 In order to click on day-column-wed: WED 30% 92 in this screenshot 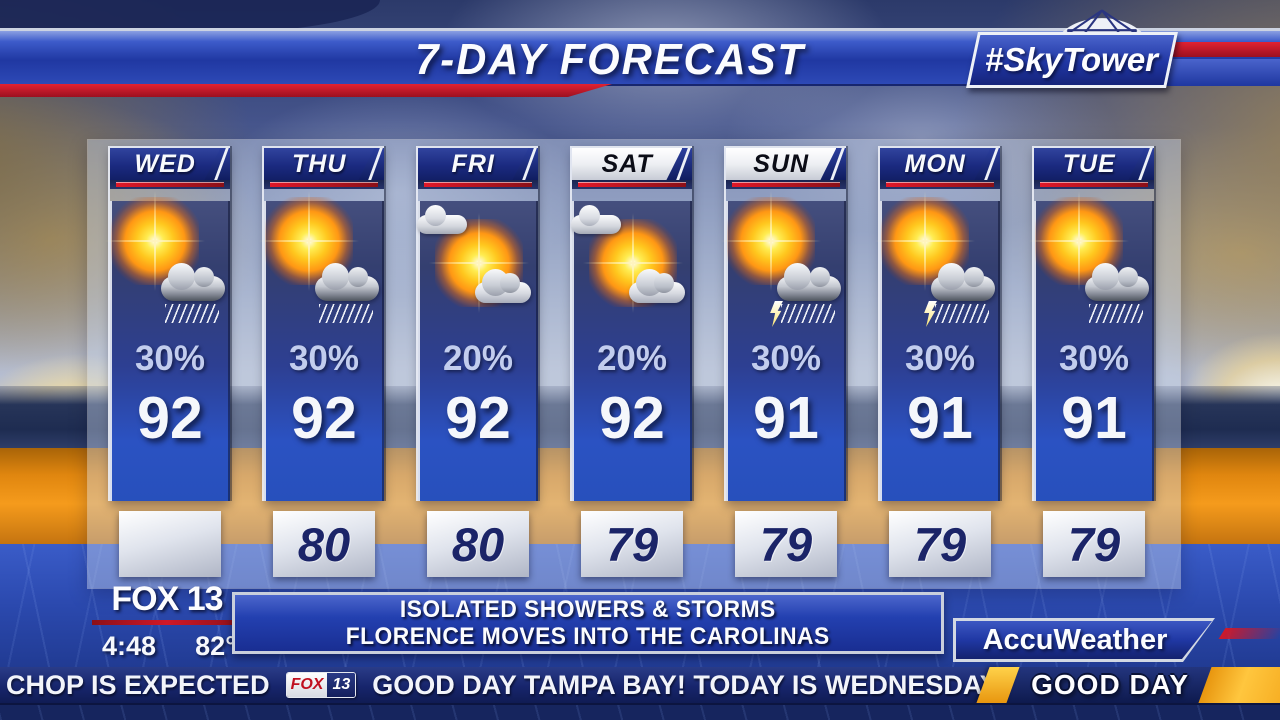, I will do `click(167, 361)`.